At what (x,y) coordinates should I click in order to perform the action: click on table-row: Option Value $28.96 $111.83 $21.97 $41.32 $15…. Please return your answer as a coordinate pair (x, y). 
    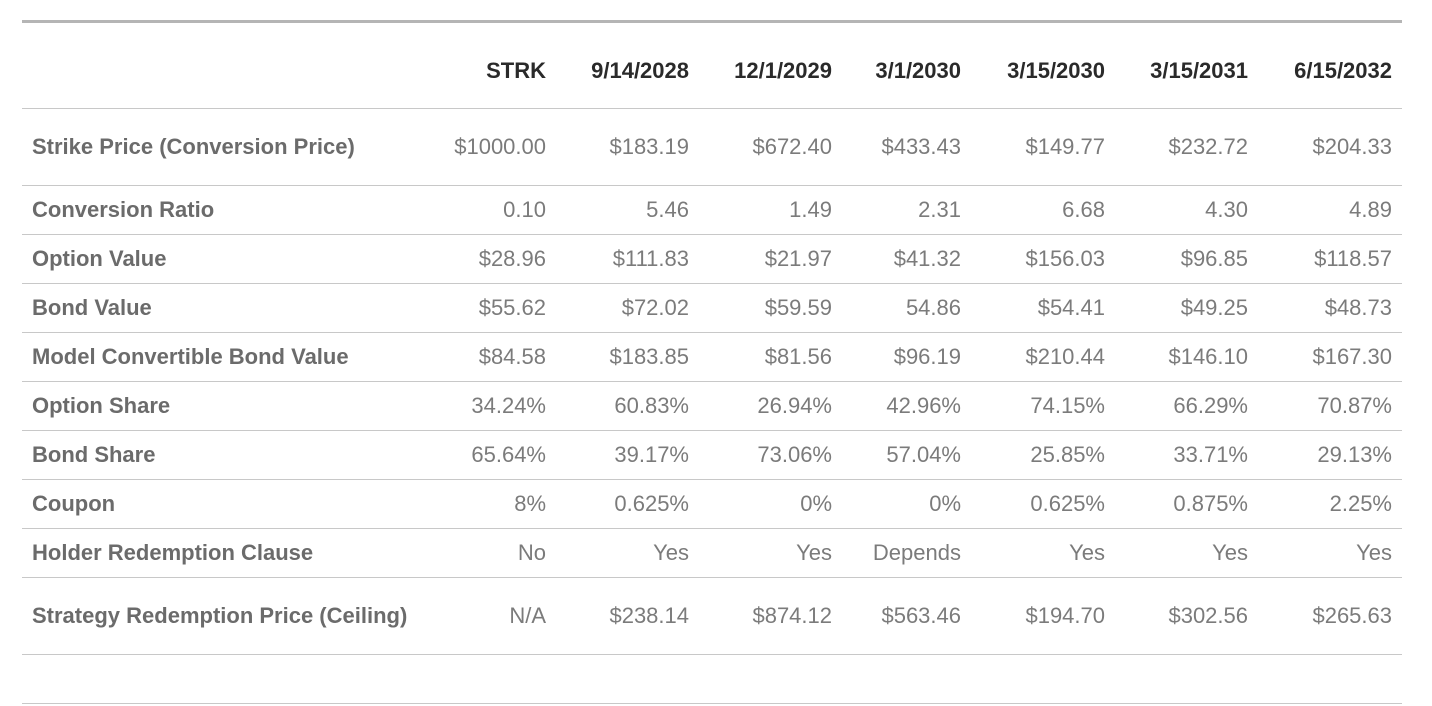
    Looking at the image, I should click on (712, 259).